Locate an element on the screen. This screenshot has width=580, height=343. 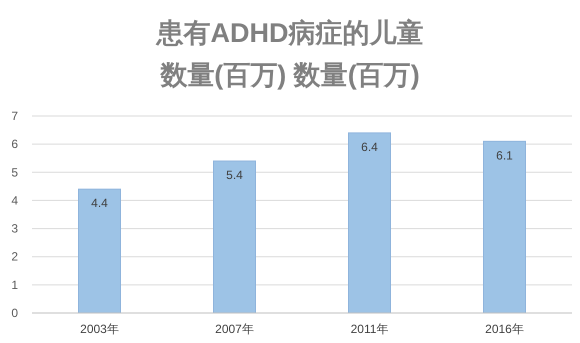
y-tick-label: 7 is located at coordinates (14, 116).